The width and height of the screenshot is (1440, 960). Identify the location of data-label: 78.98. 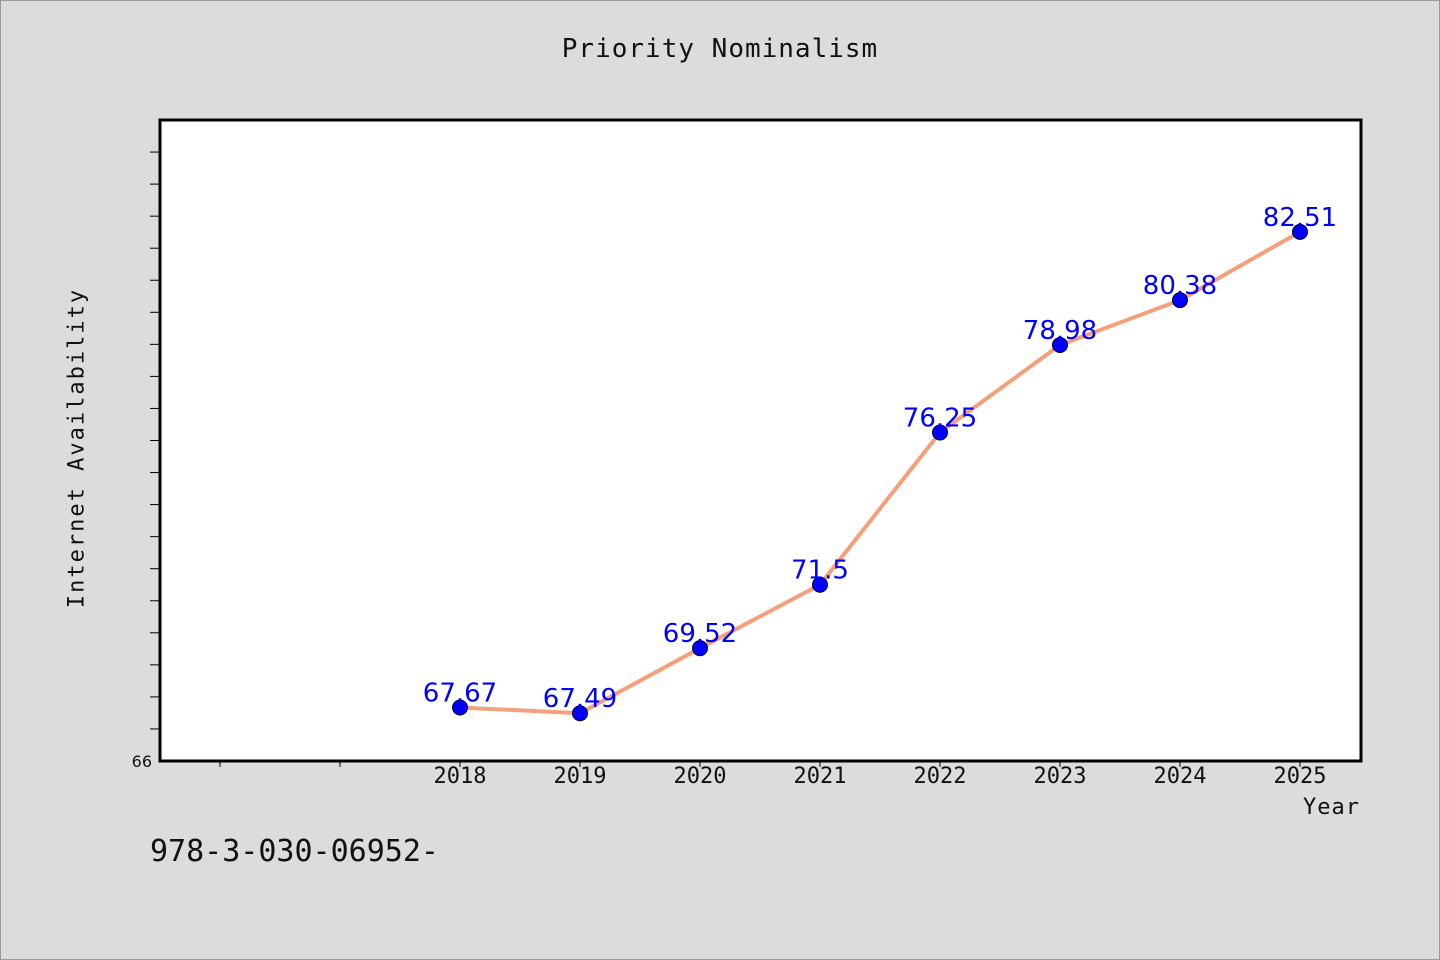
(1060, 331).